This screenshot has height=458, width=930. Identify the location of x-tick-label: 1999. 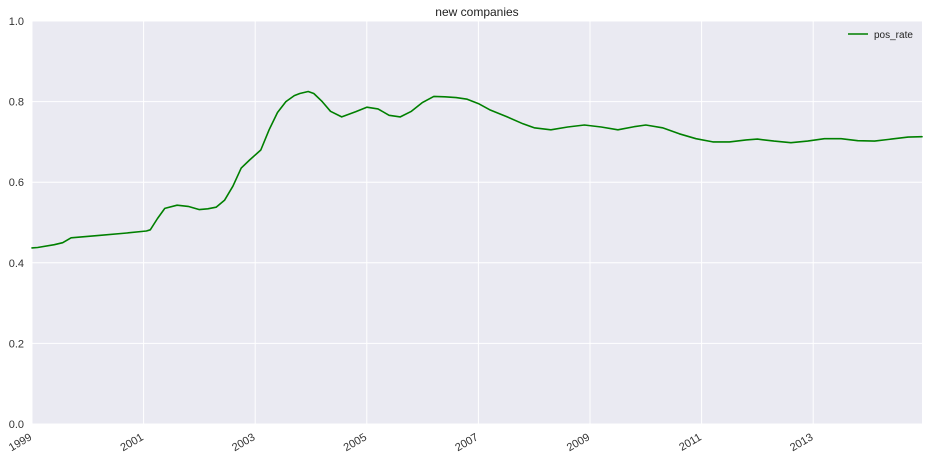
(20, 442).